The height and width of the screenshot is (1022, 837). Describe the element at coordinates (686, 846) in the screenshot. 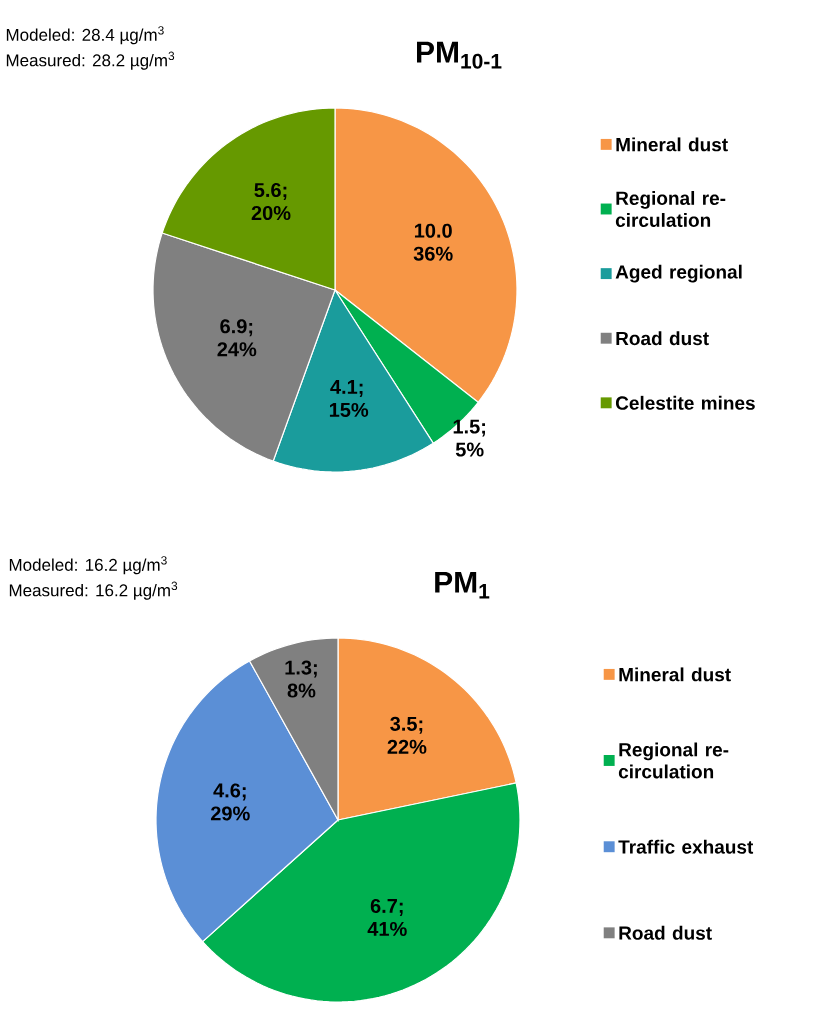

I see `legend-label: Traffic exhaust` at that location.